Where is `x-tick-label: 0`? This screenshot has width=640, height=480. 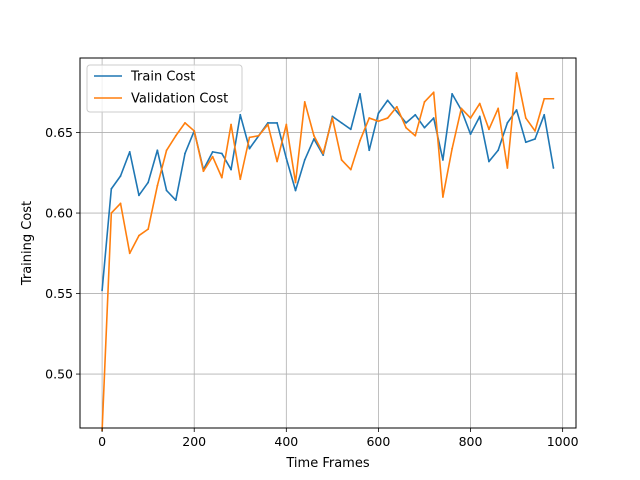
x-tick-label: 0 is located at coordinates (102, 441).